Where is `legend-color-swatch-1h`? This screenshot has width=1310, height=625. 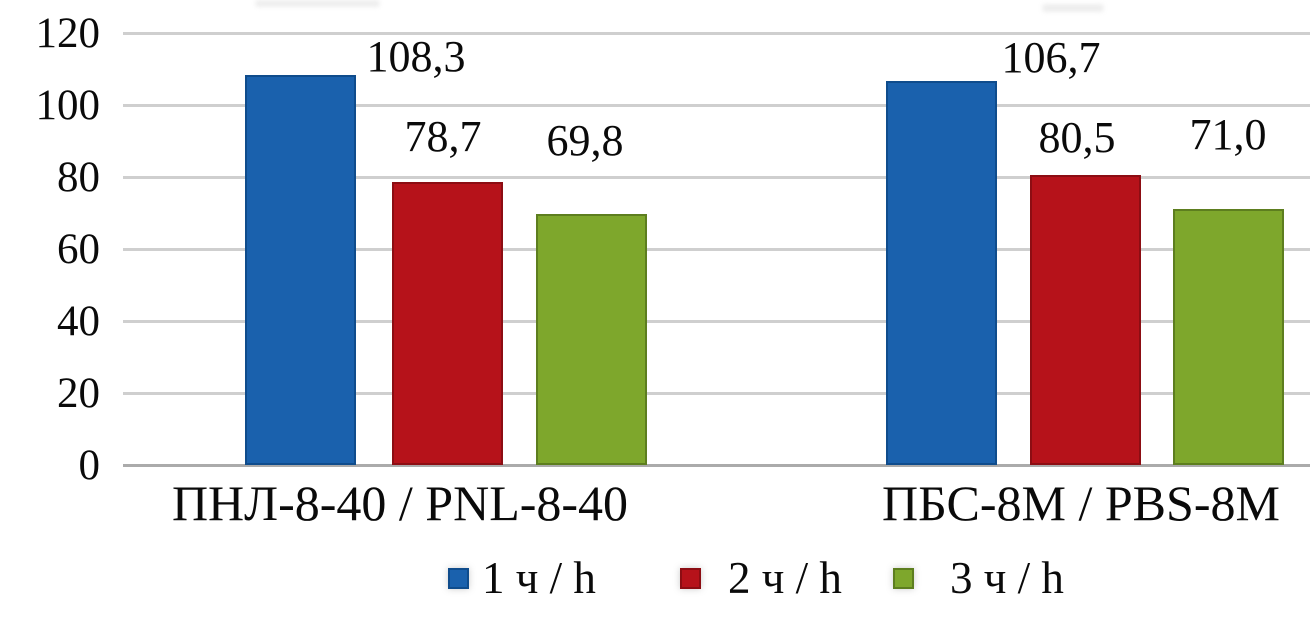
legend-color-swatch-1h is located at coordinates (458, 578).